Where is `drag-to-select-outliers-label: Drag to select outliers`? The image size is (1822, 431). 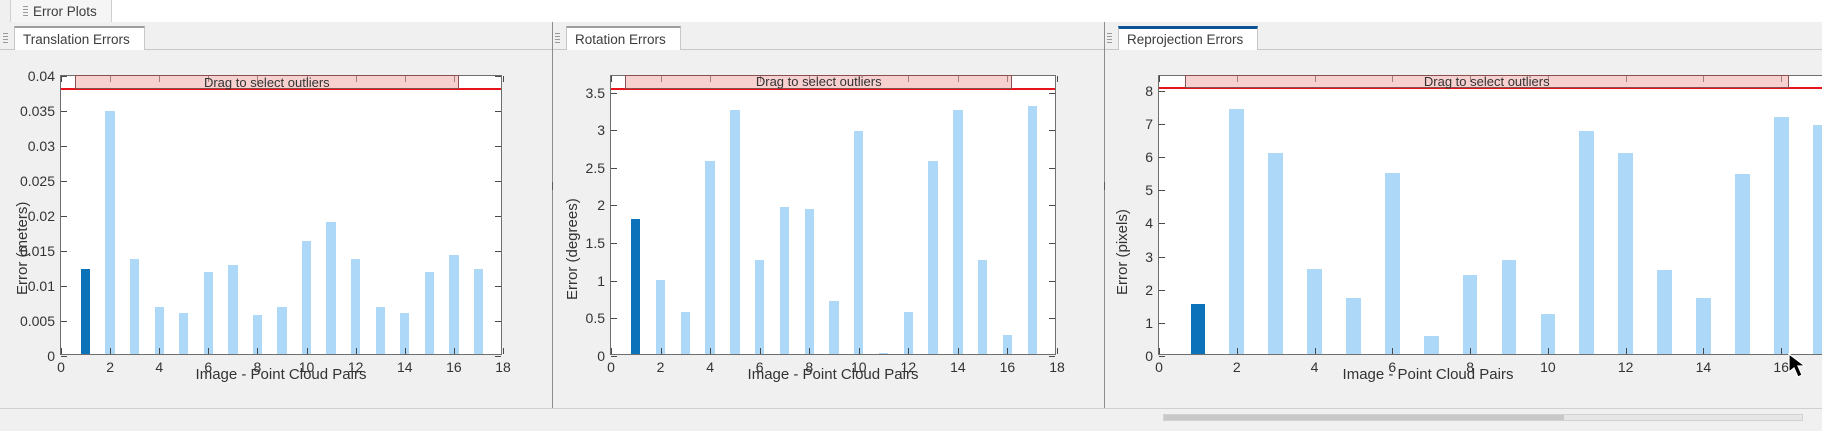
drag-to-select-outliers-label: Drag to select outliers is located at coordinates (818, 82).